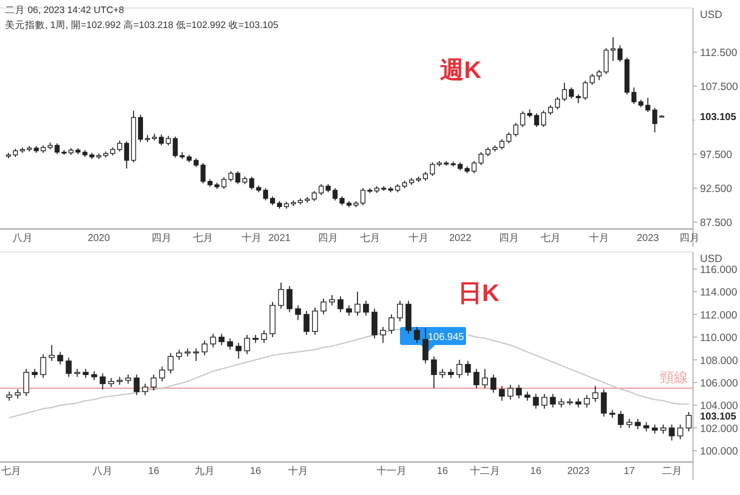 This screenshot has height=495, width=740. Describe the element at coordinates (719, 384) in the screenshot. I see `y-tick-label: 106.000` at that location.